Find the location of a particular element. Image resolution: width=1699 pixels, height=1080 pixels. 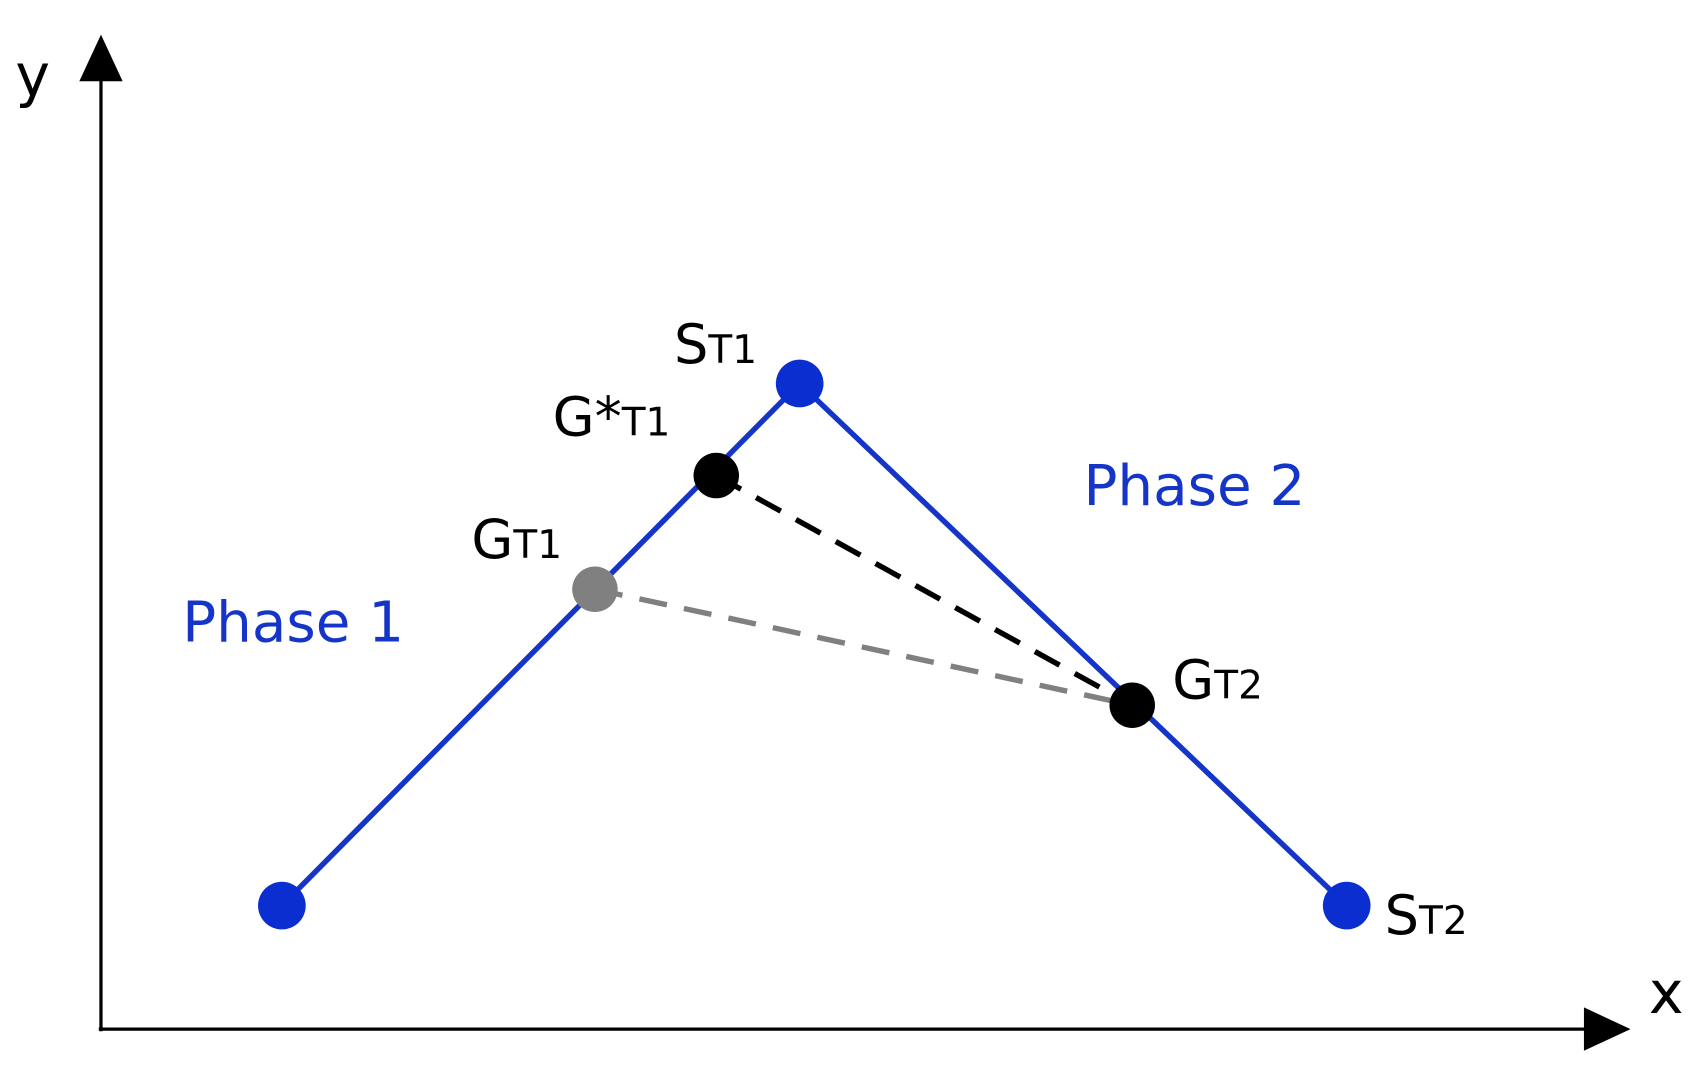

point-label: GT1 is located at coordinates (516, 539).